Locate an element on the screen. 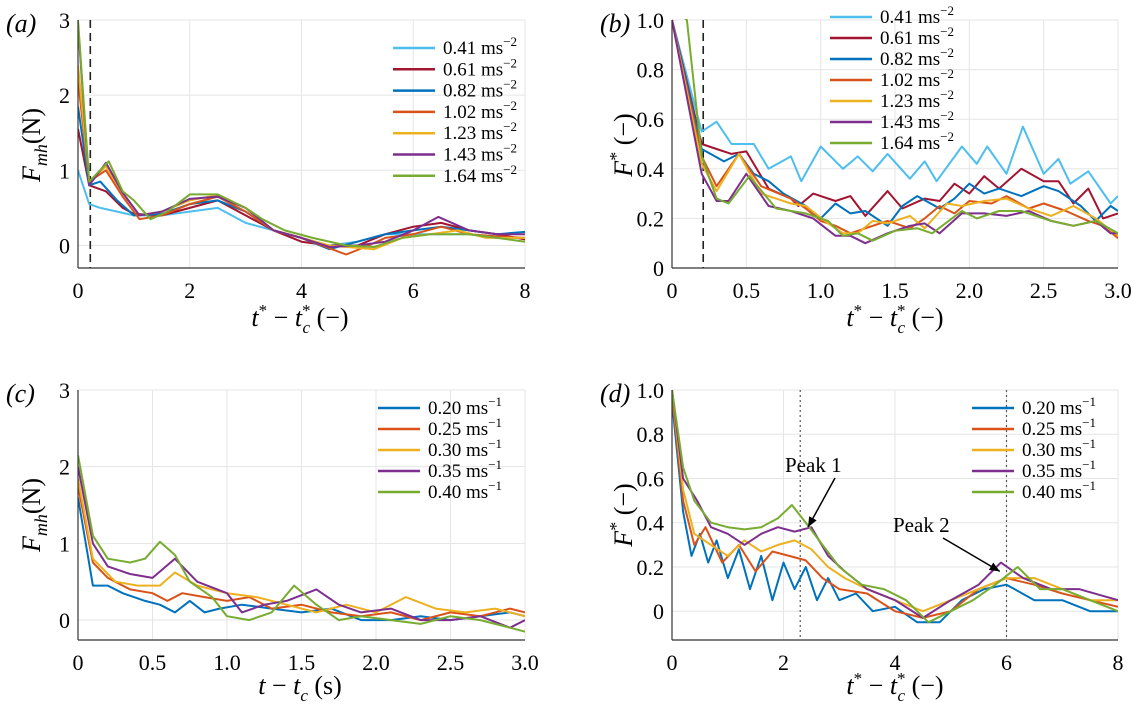 The height and width of the screenshot is (720, 1134). y-label-unit: (N) is located at coordinates (31, 496).